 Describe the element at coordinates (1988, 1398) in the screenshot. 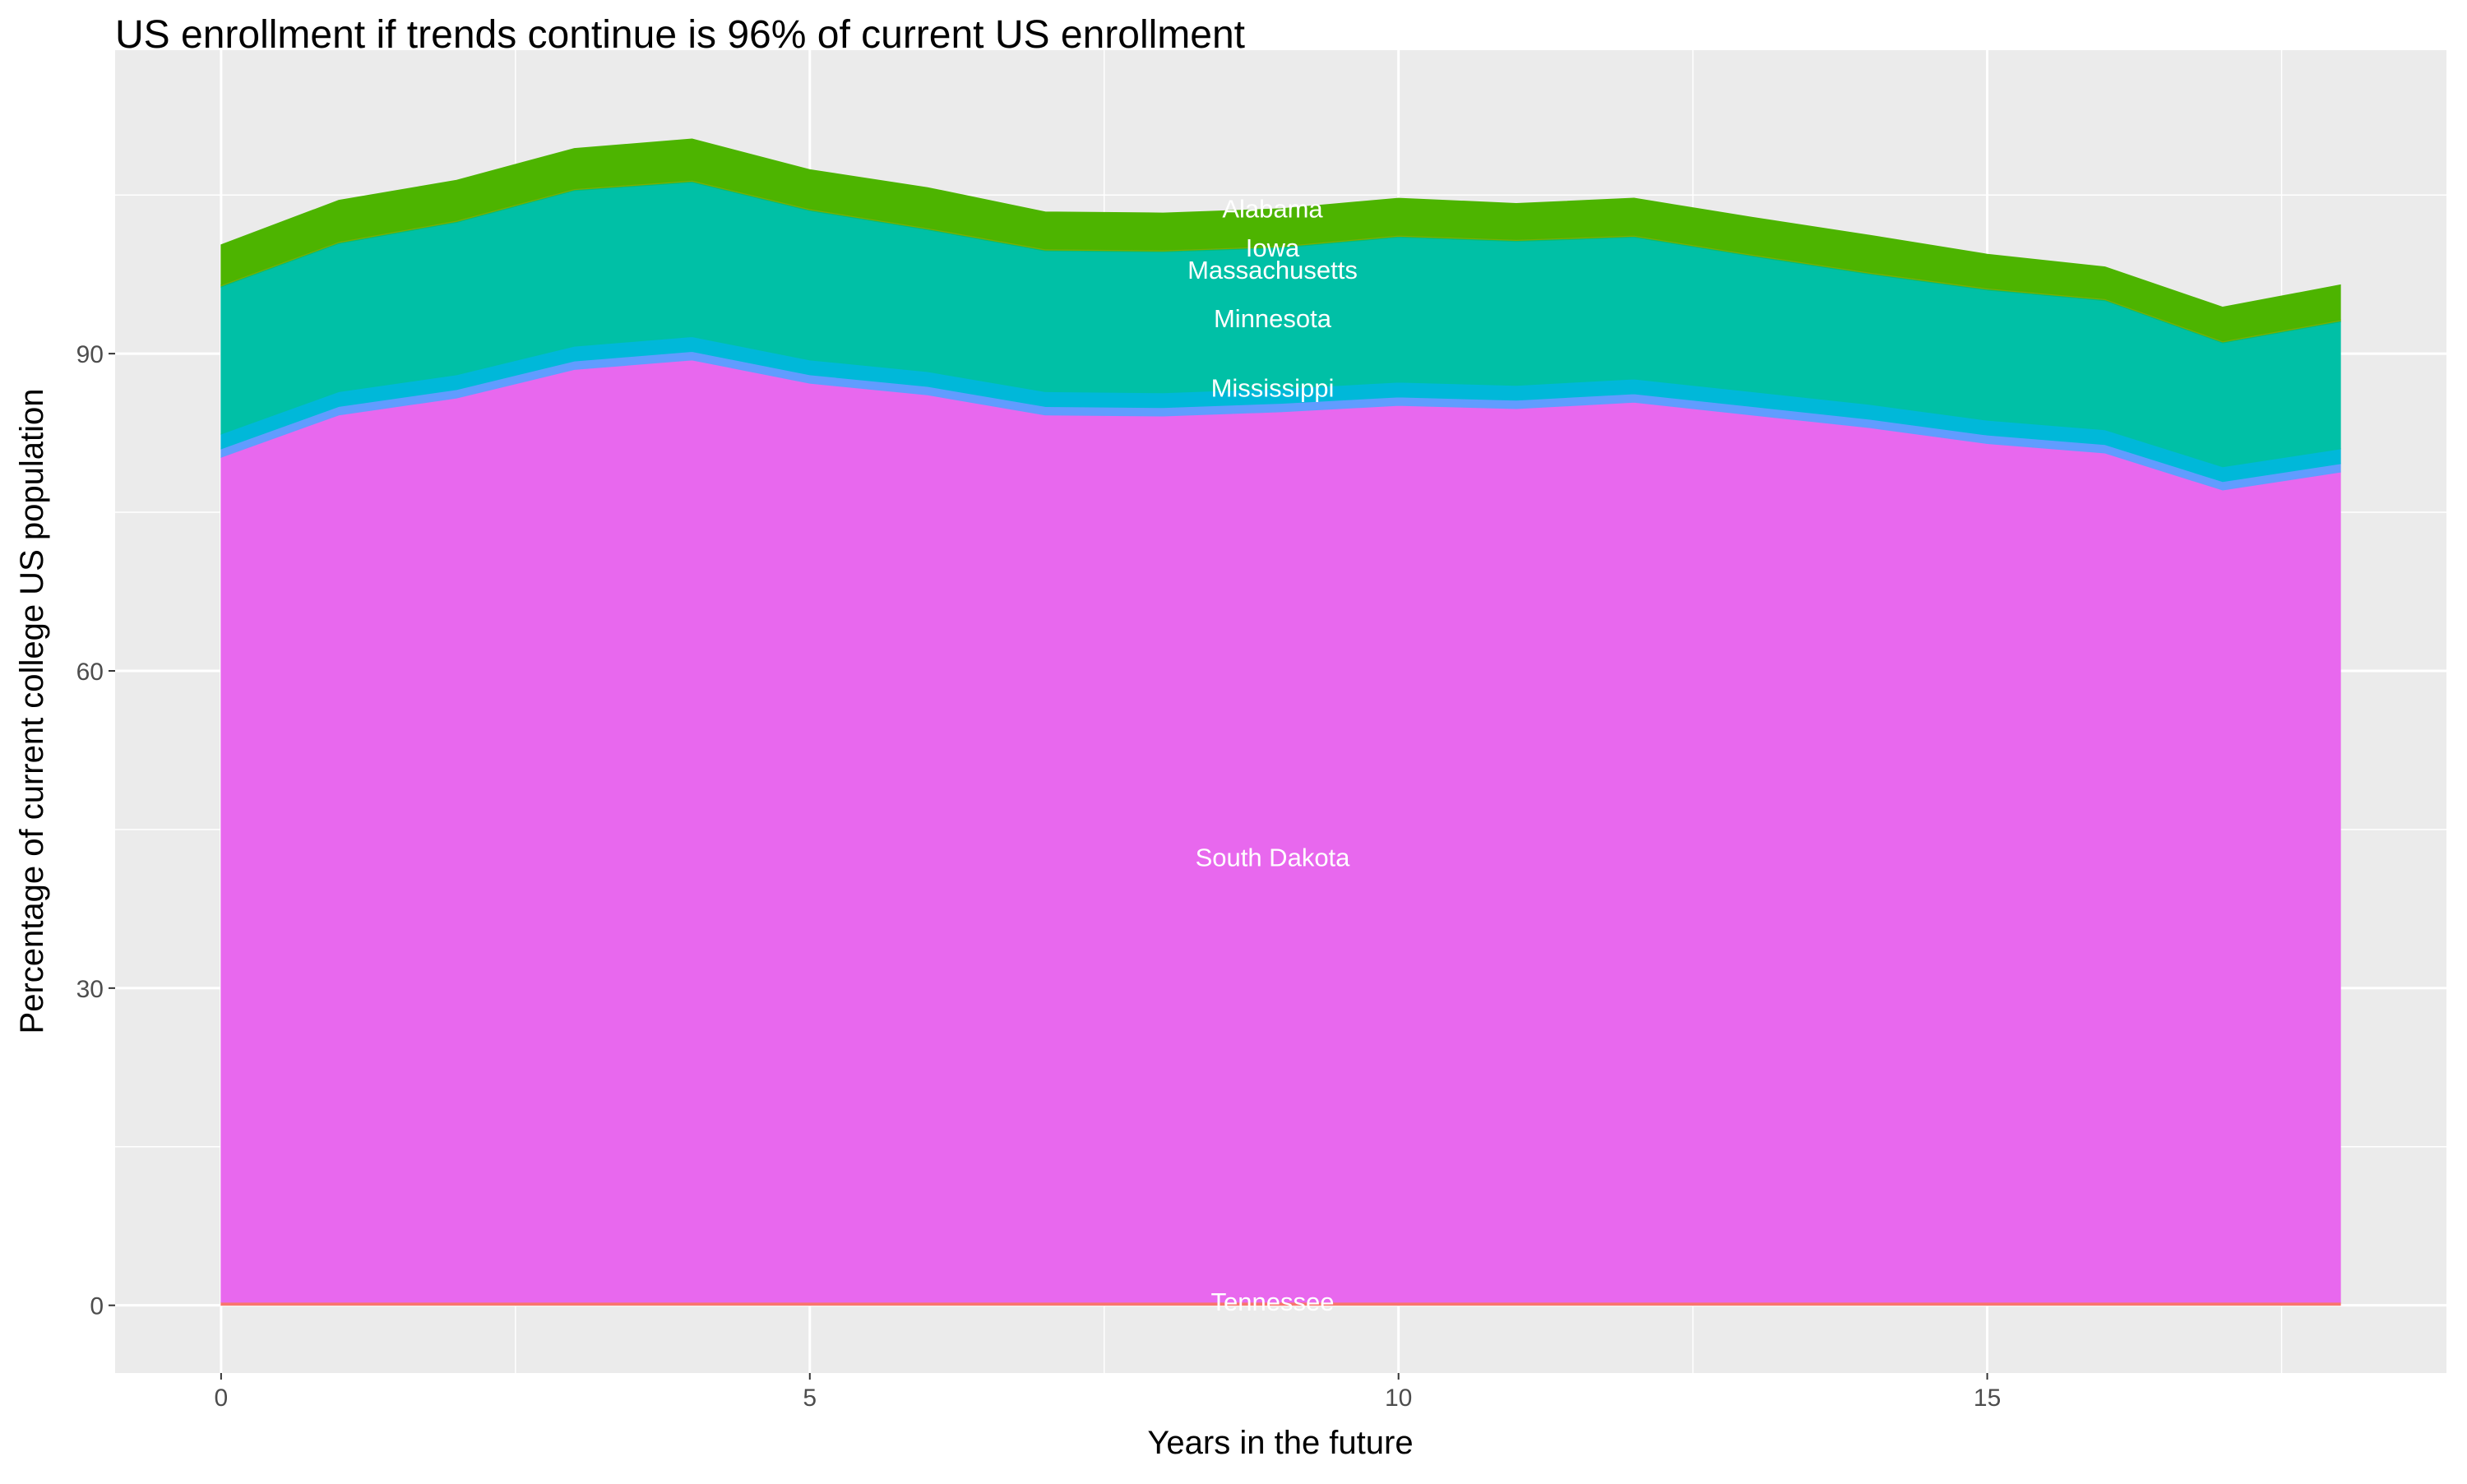

I see `x-tick-label: 15` at that location.